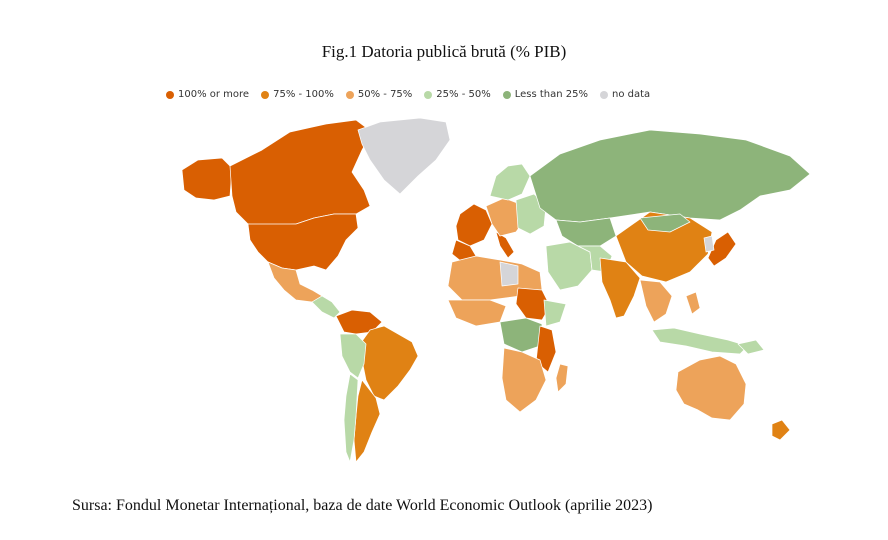 The width and height of the screenshot is (888, 540). I want to click on legend-label: 25% - 50%, so click(463, 94).